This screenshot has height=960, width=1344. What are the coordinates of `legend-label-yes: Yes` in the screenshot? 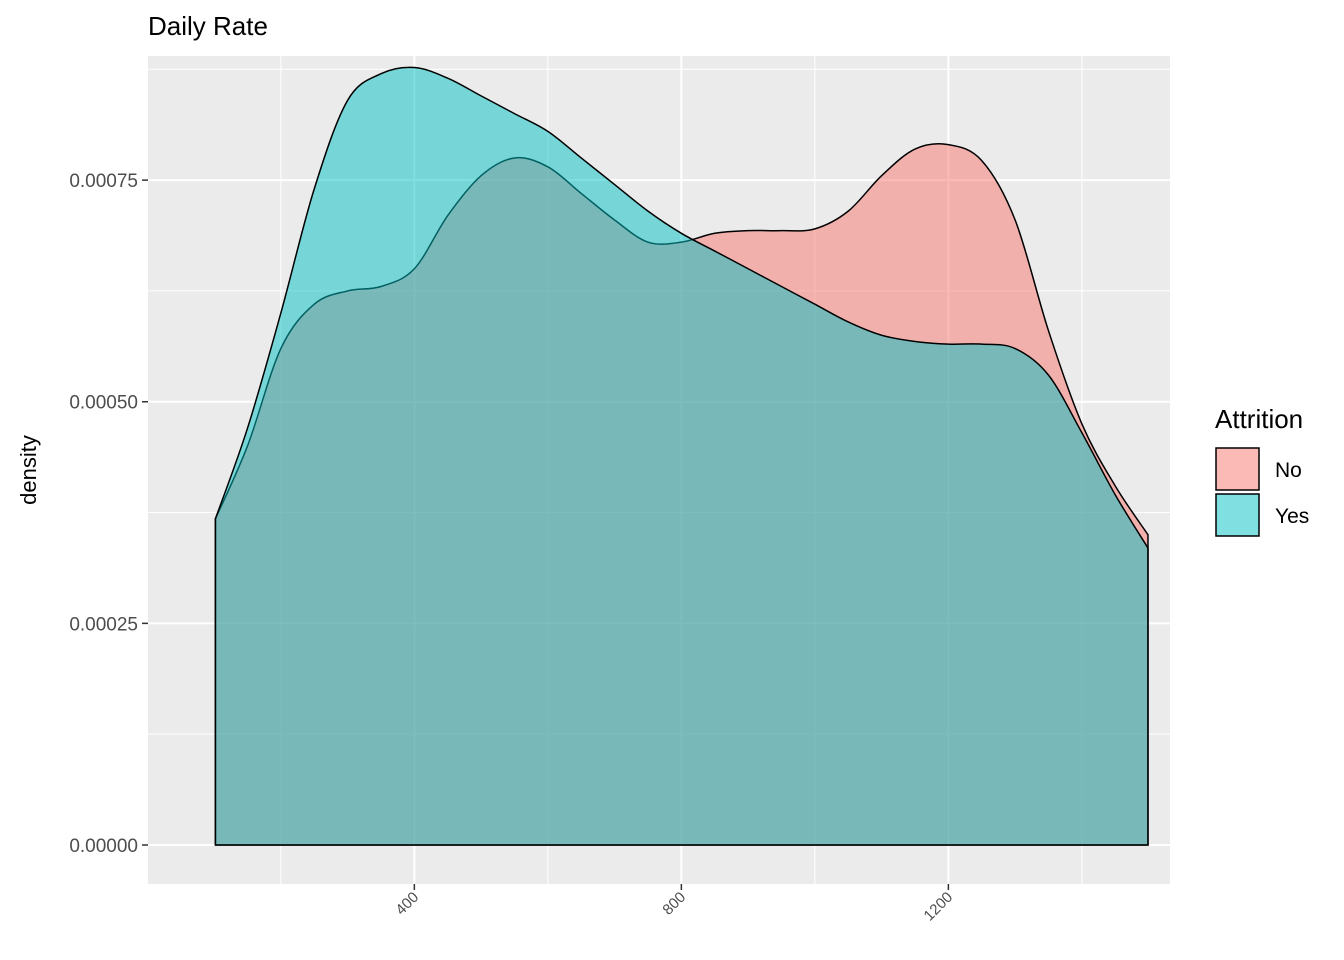 It's located at (1292, 516).